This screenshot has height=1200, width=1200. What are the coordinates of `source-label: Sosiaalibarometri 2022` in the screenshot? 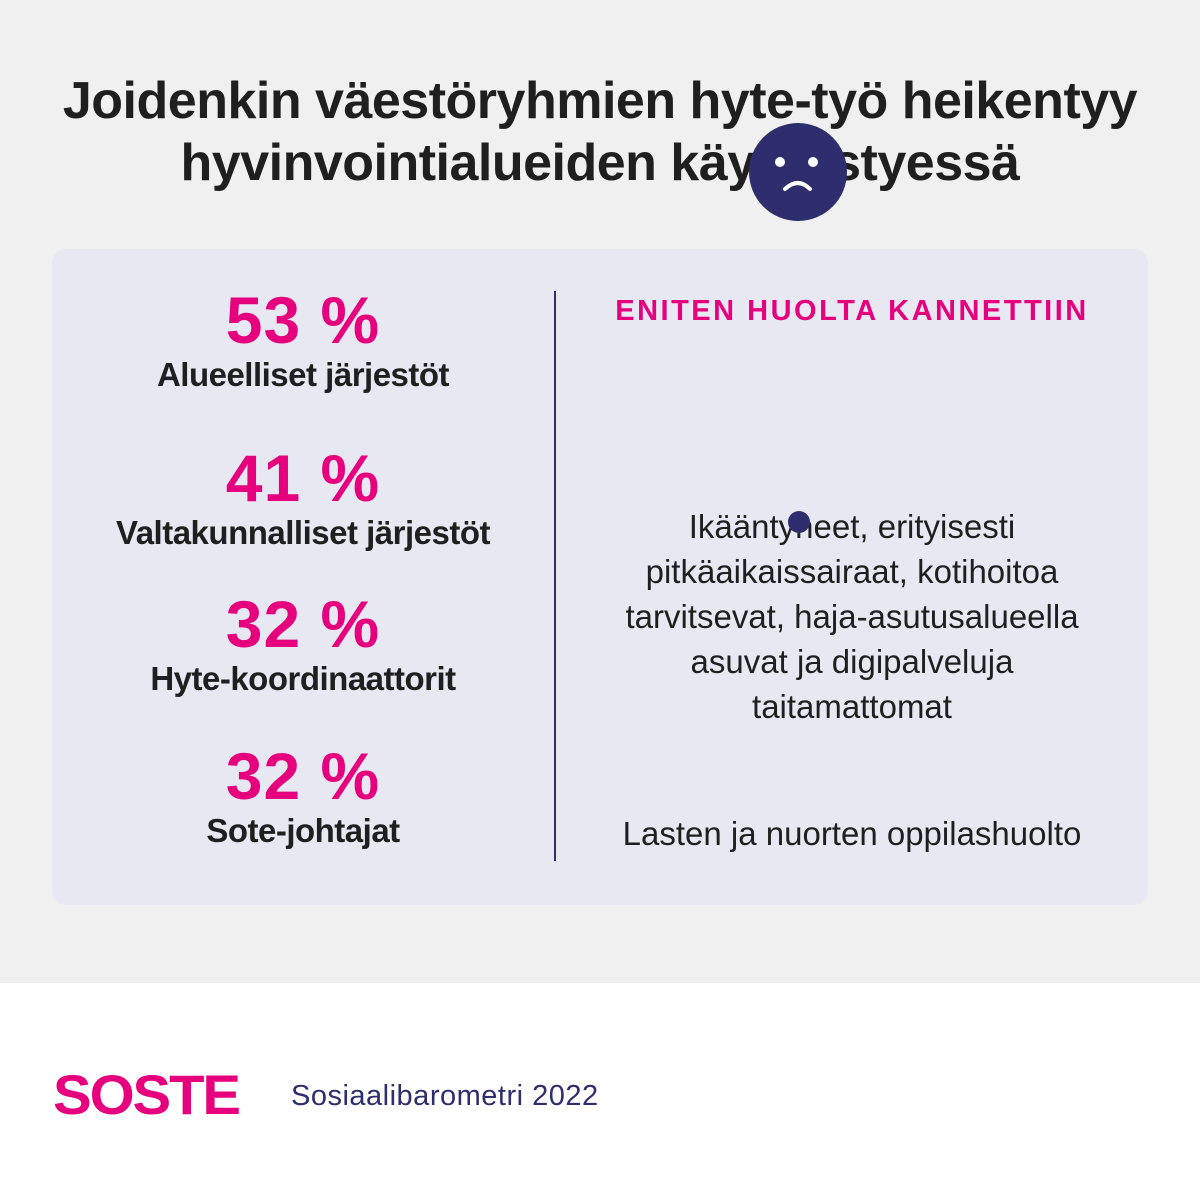 It's located at (445, 1096).